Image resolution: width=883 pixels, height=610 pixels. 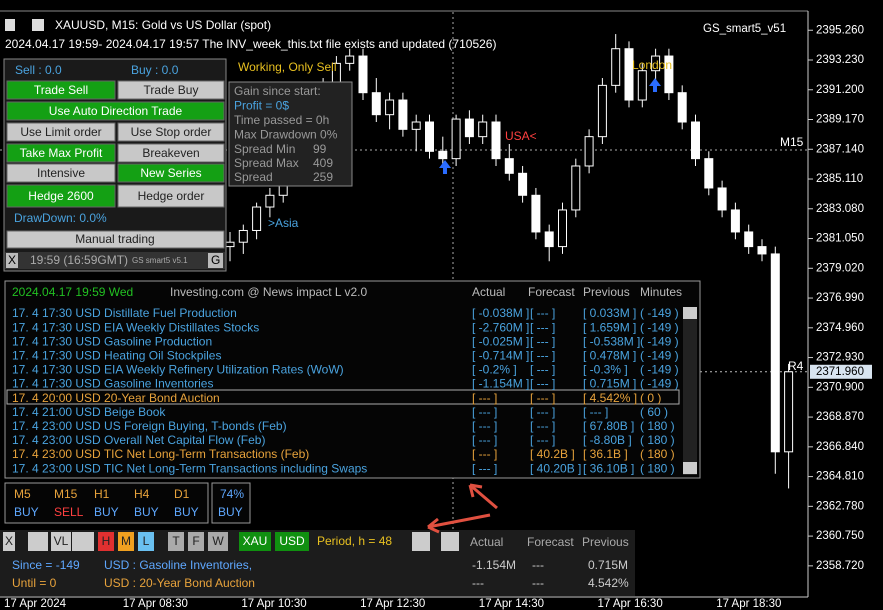 What do you see at coordinates (744, 29) in the screenshot?
I see `indicator-name: GS_smart5_v51` at bounding box center [744, 29].